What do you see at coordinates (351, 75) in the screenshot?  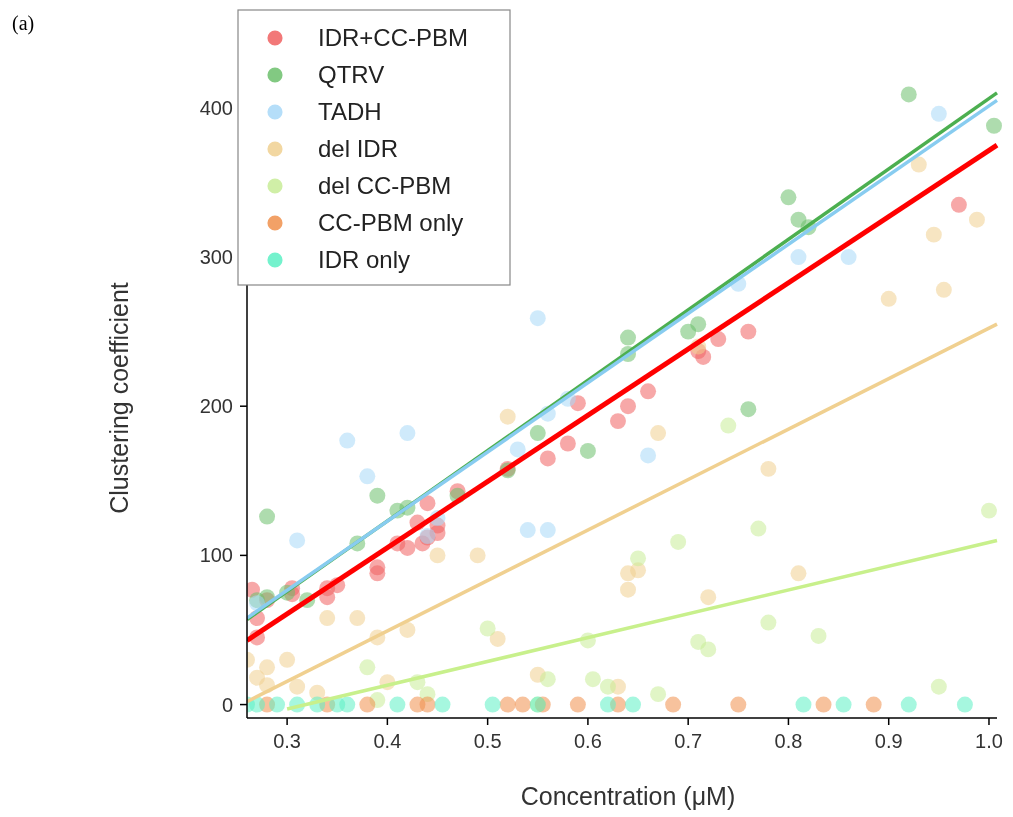 I see `legend-label: QTRV` at bounding box center [351, 75].